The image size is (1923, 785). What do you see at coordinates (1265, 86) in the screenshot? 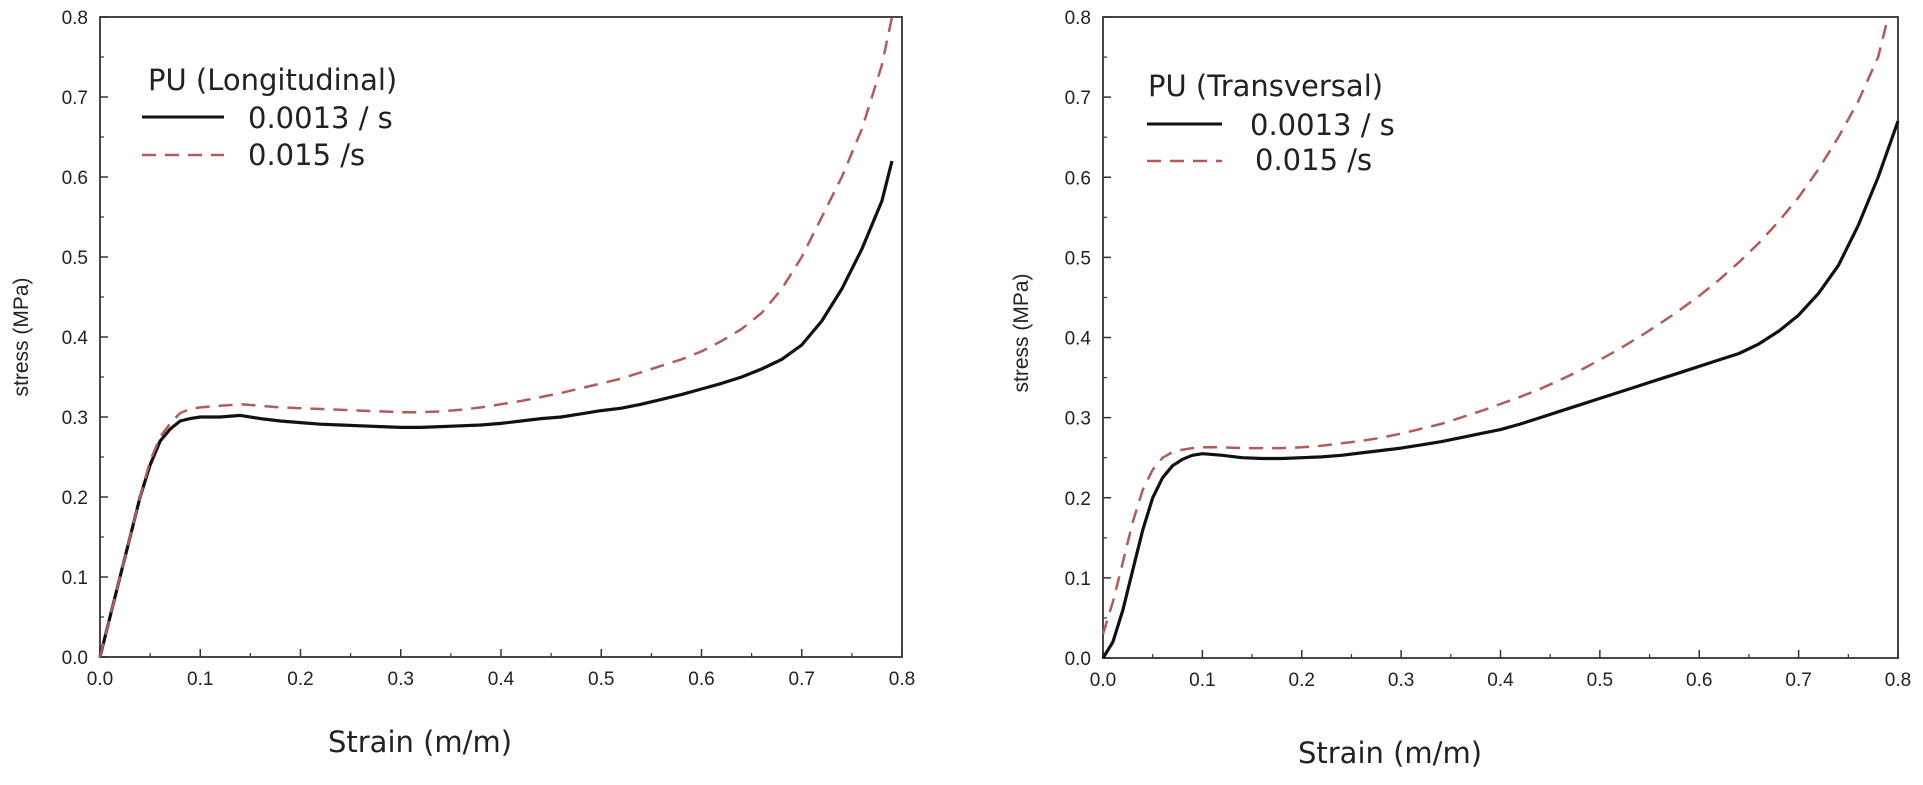
I see `legend-title: PU (Transversal)` at bounding box center [1265, 86].